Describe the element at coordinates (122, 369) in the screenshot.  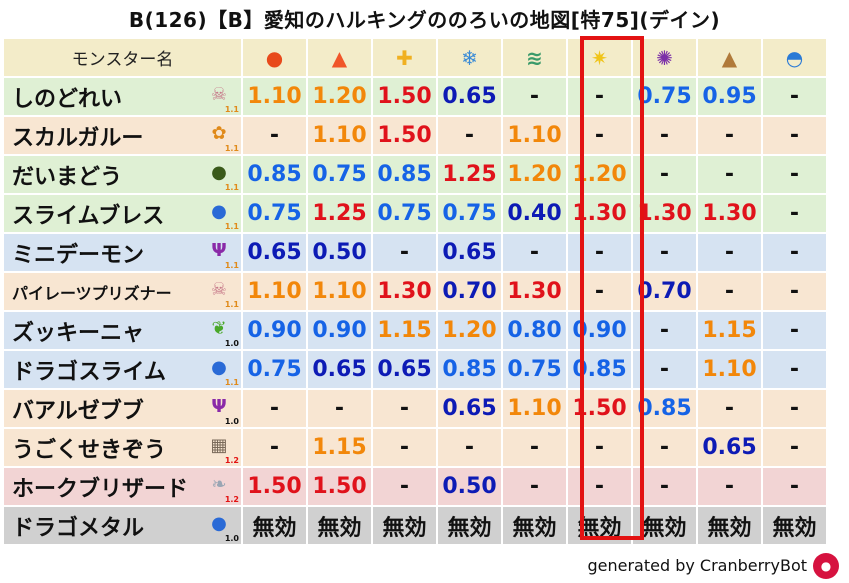
I see `monster-name-cell: ドラゴスライム ● 1.1` at that location.